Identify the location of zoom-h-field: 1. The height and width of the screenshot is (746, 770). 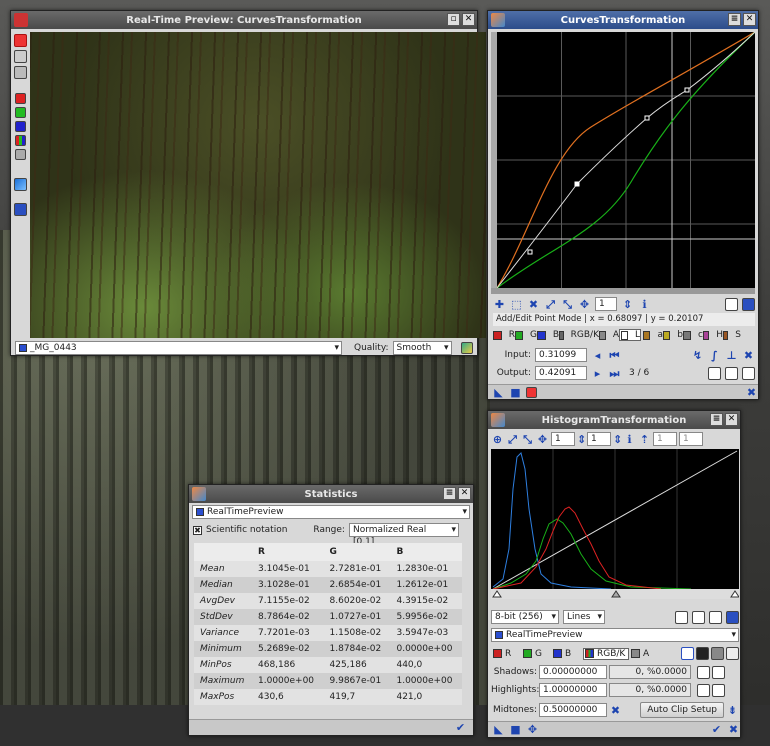
(563, 439).